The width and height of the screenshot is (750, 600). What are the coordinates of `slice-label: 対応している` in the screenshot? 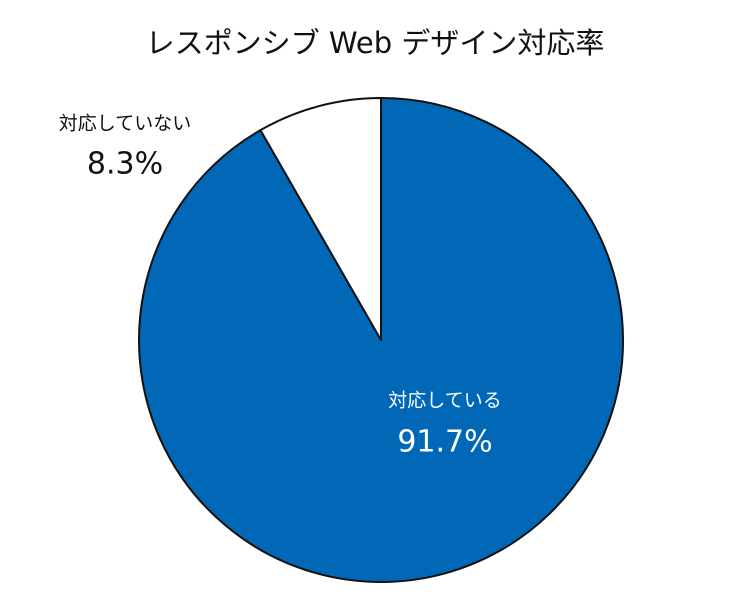 It's located at (444, 401).